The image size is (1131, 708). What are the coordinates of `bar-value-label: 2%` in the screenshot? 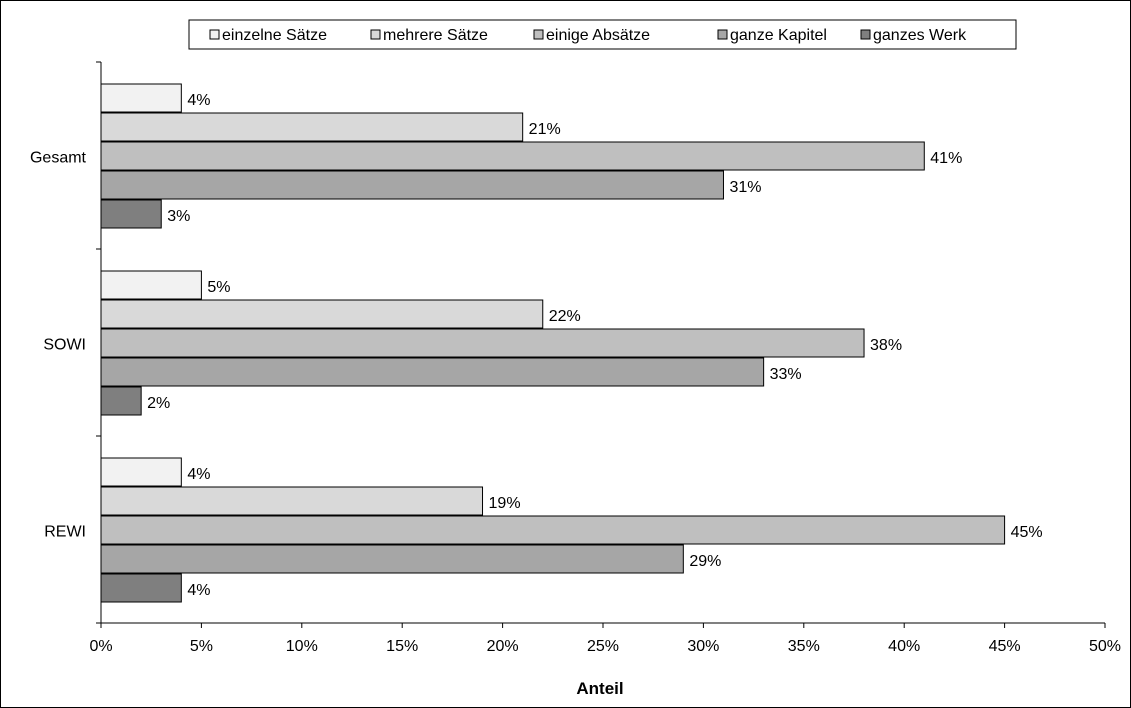 It's located at (158, 403).